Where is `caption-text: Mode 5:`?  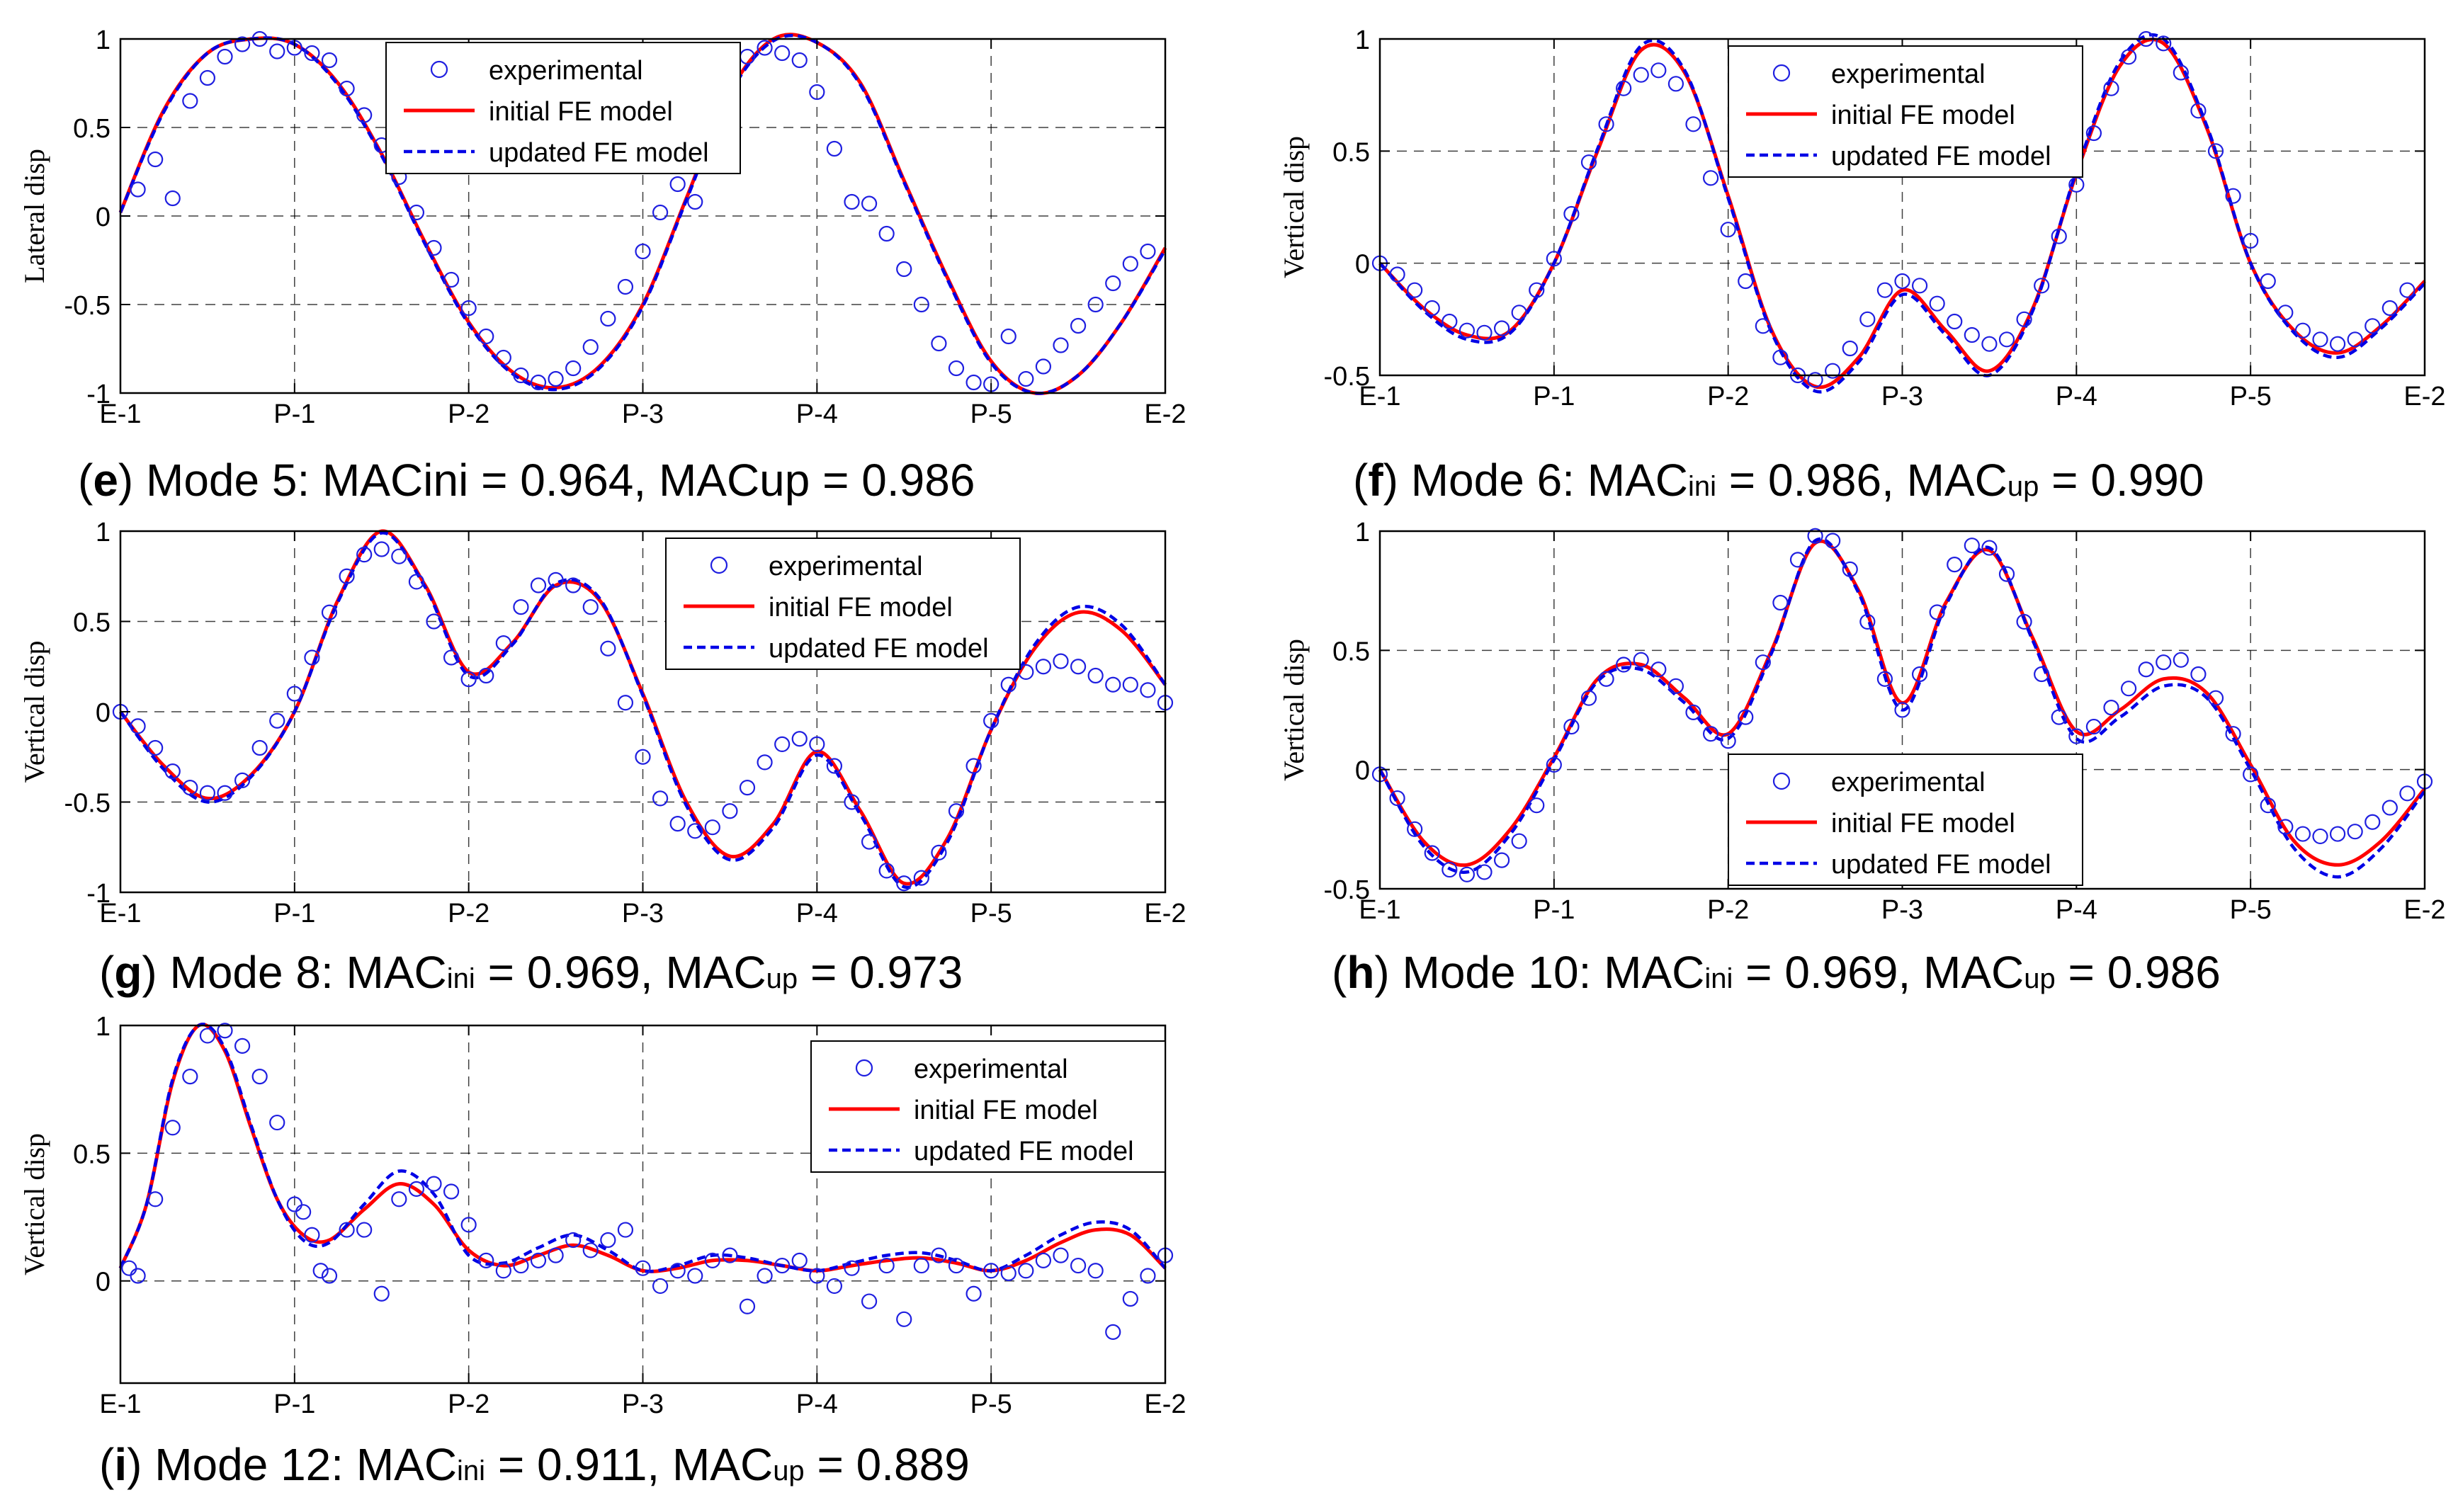 caption-text: Mode 5: is located at coordinates (234, 480).